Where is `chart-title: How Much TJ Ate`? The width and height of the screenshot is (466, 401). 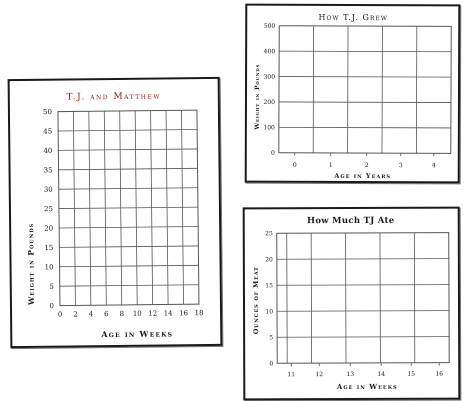
chart-title: How Much TJ Ate is located at coordinates (351, 221).